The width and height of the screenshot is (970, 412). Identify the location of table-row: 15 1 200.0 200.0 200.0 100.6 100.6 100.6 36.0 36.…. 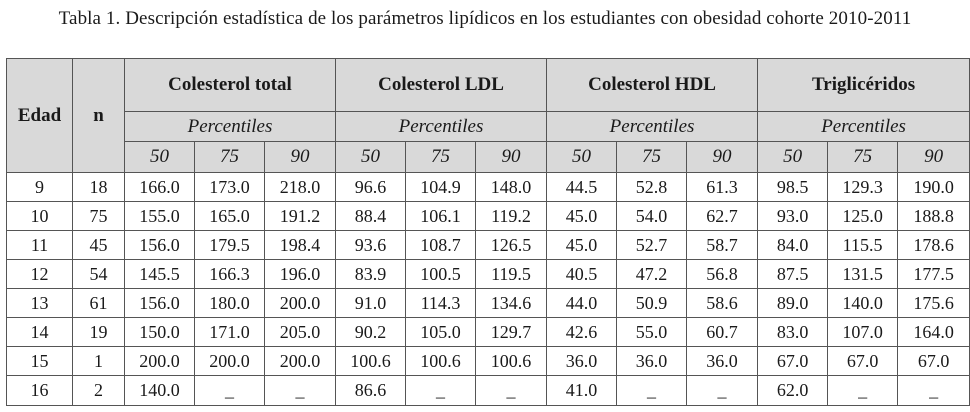
(488, 361).